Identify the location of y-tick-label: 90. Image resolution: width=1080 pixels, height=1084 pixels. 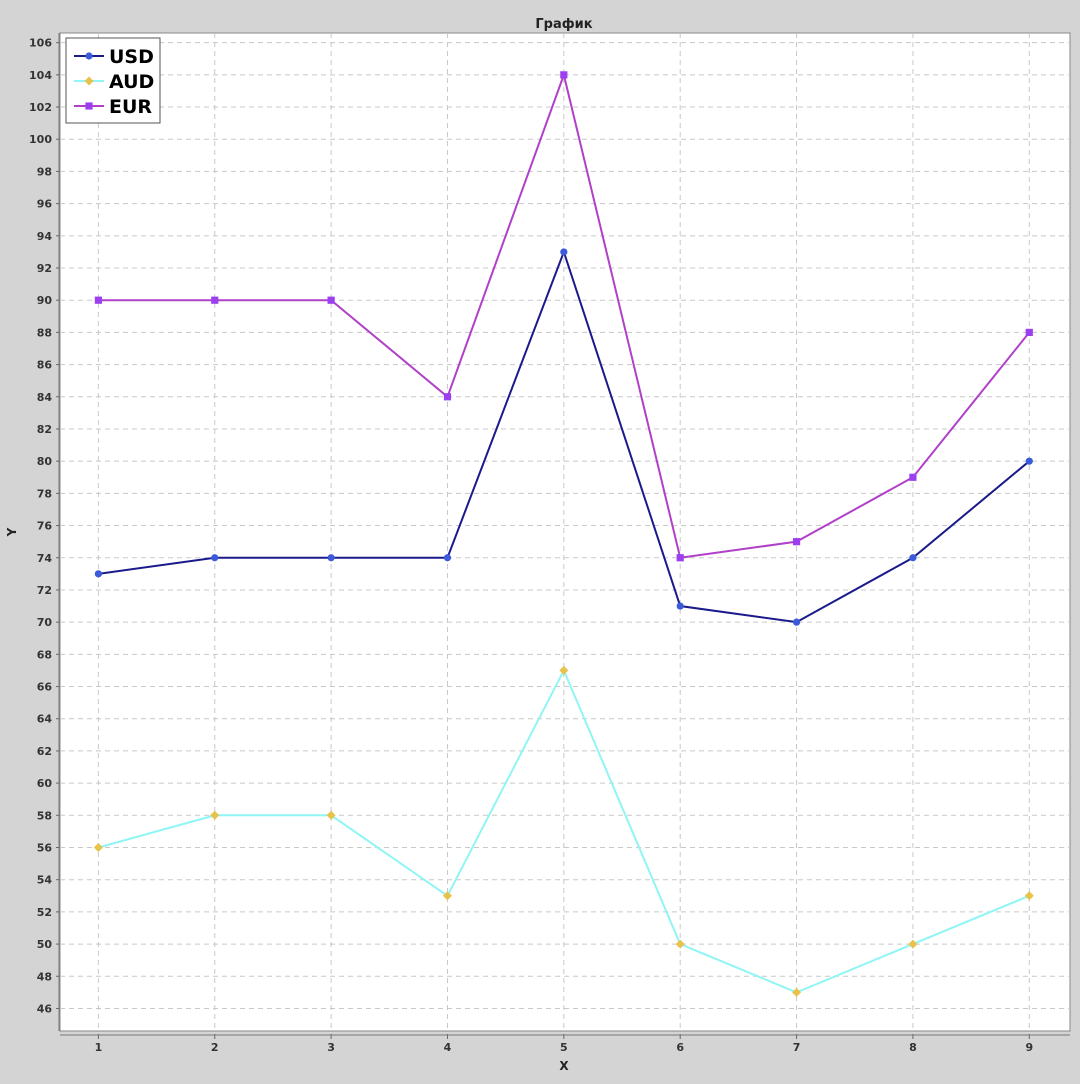
(45, 300).